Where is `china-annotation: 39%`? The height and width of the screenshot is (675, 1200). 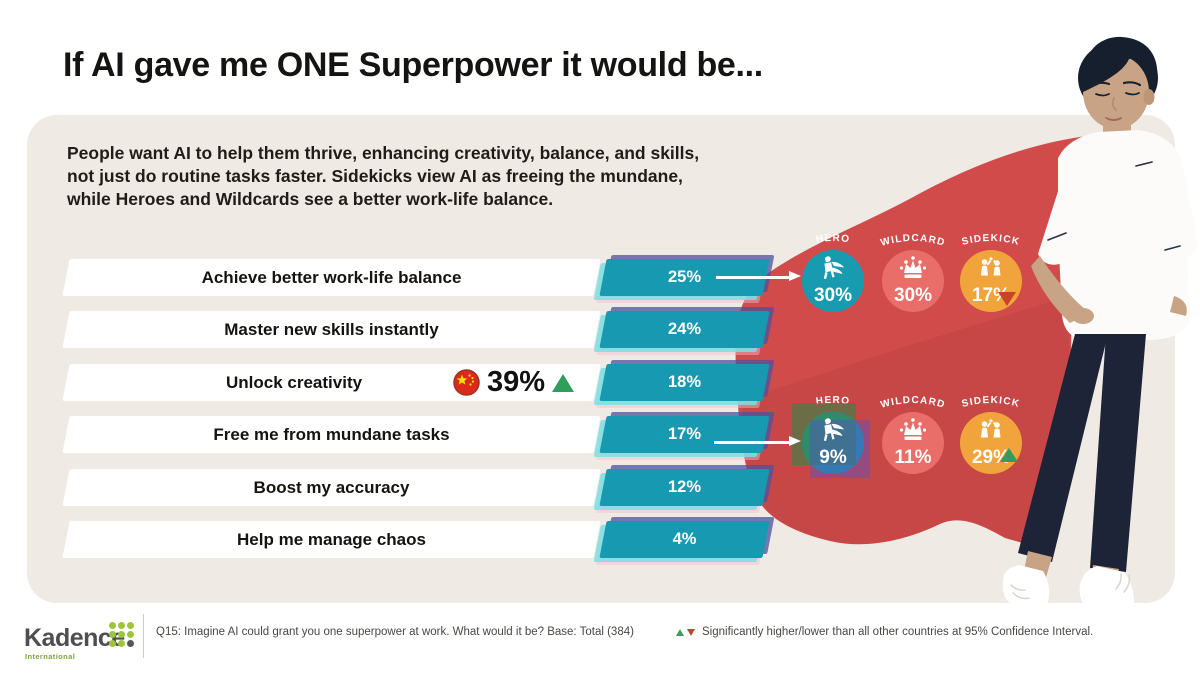
china-annotation: 39% is located at coordinates (514, 382).